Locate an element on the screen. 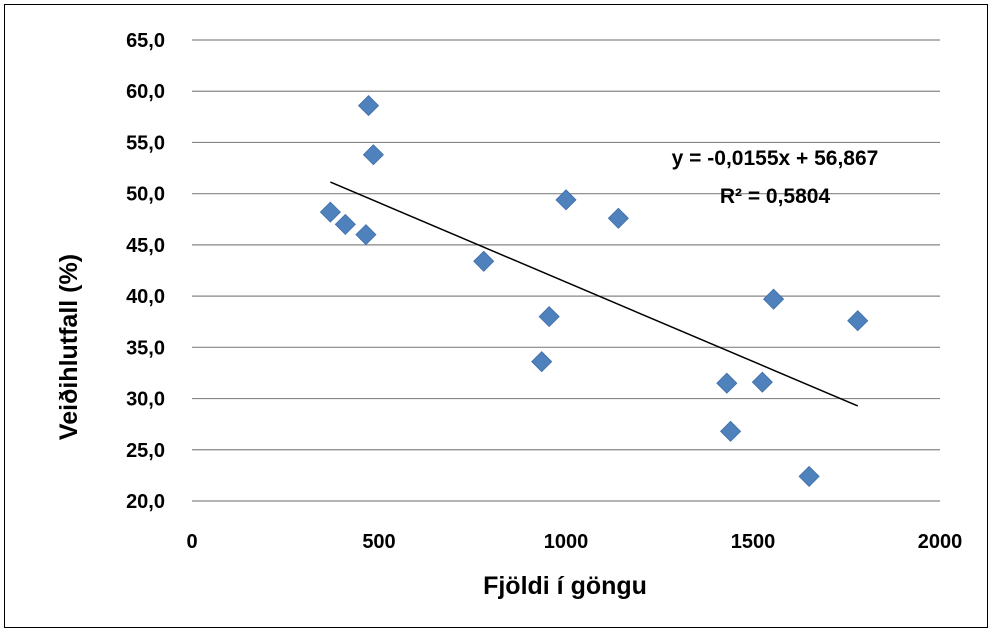  x-axis-title: Fjöldi í göngu is located at coordinates (565, 586).